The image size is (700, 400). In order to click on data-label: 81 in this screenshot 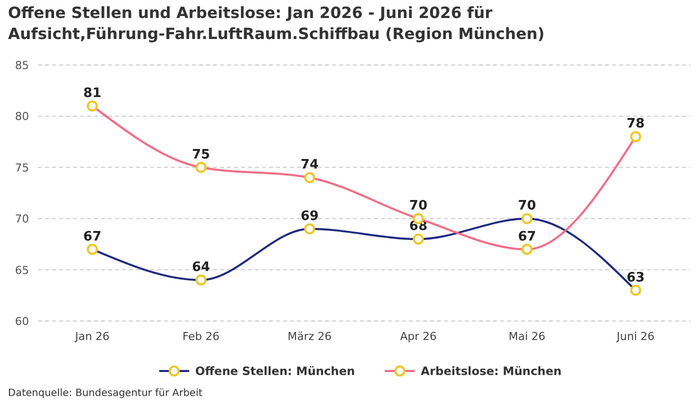, I will do `click(92, 93)`.